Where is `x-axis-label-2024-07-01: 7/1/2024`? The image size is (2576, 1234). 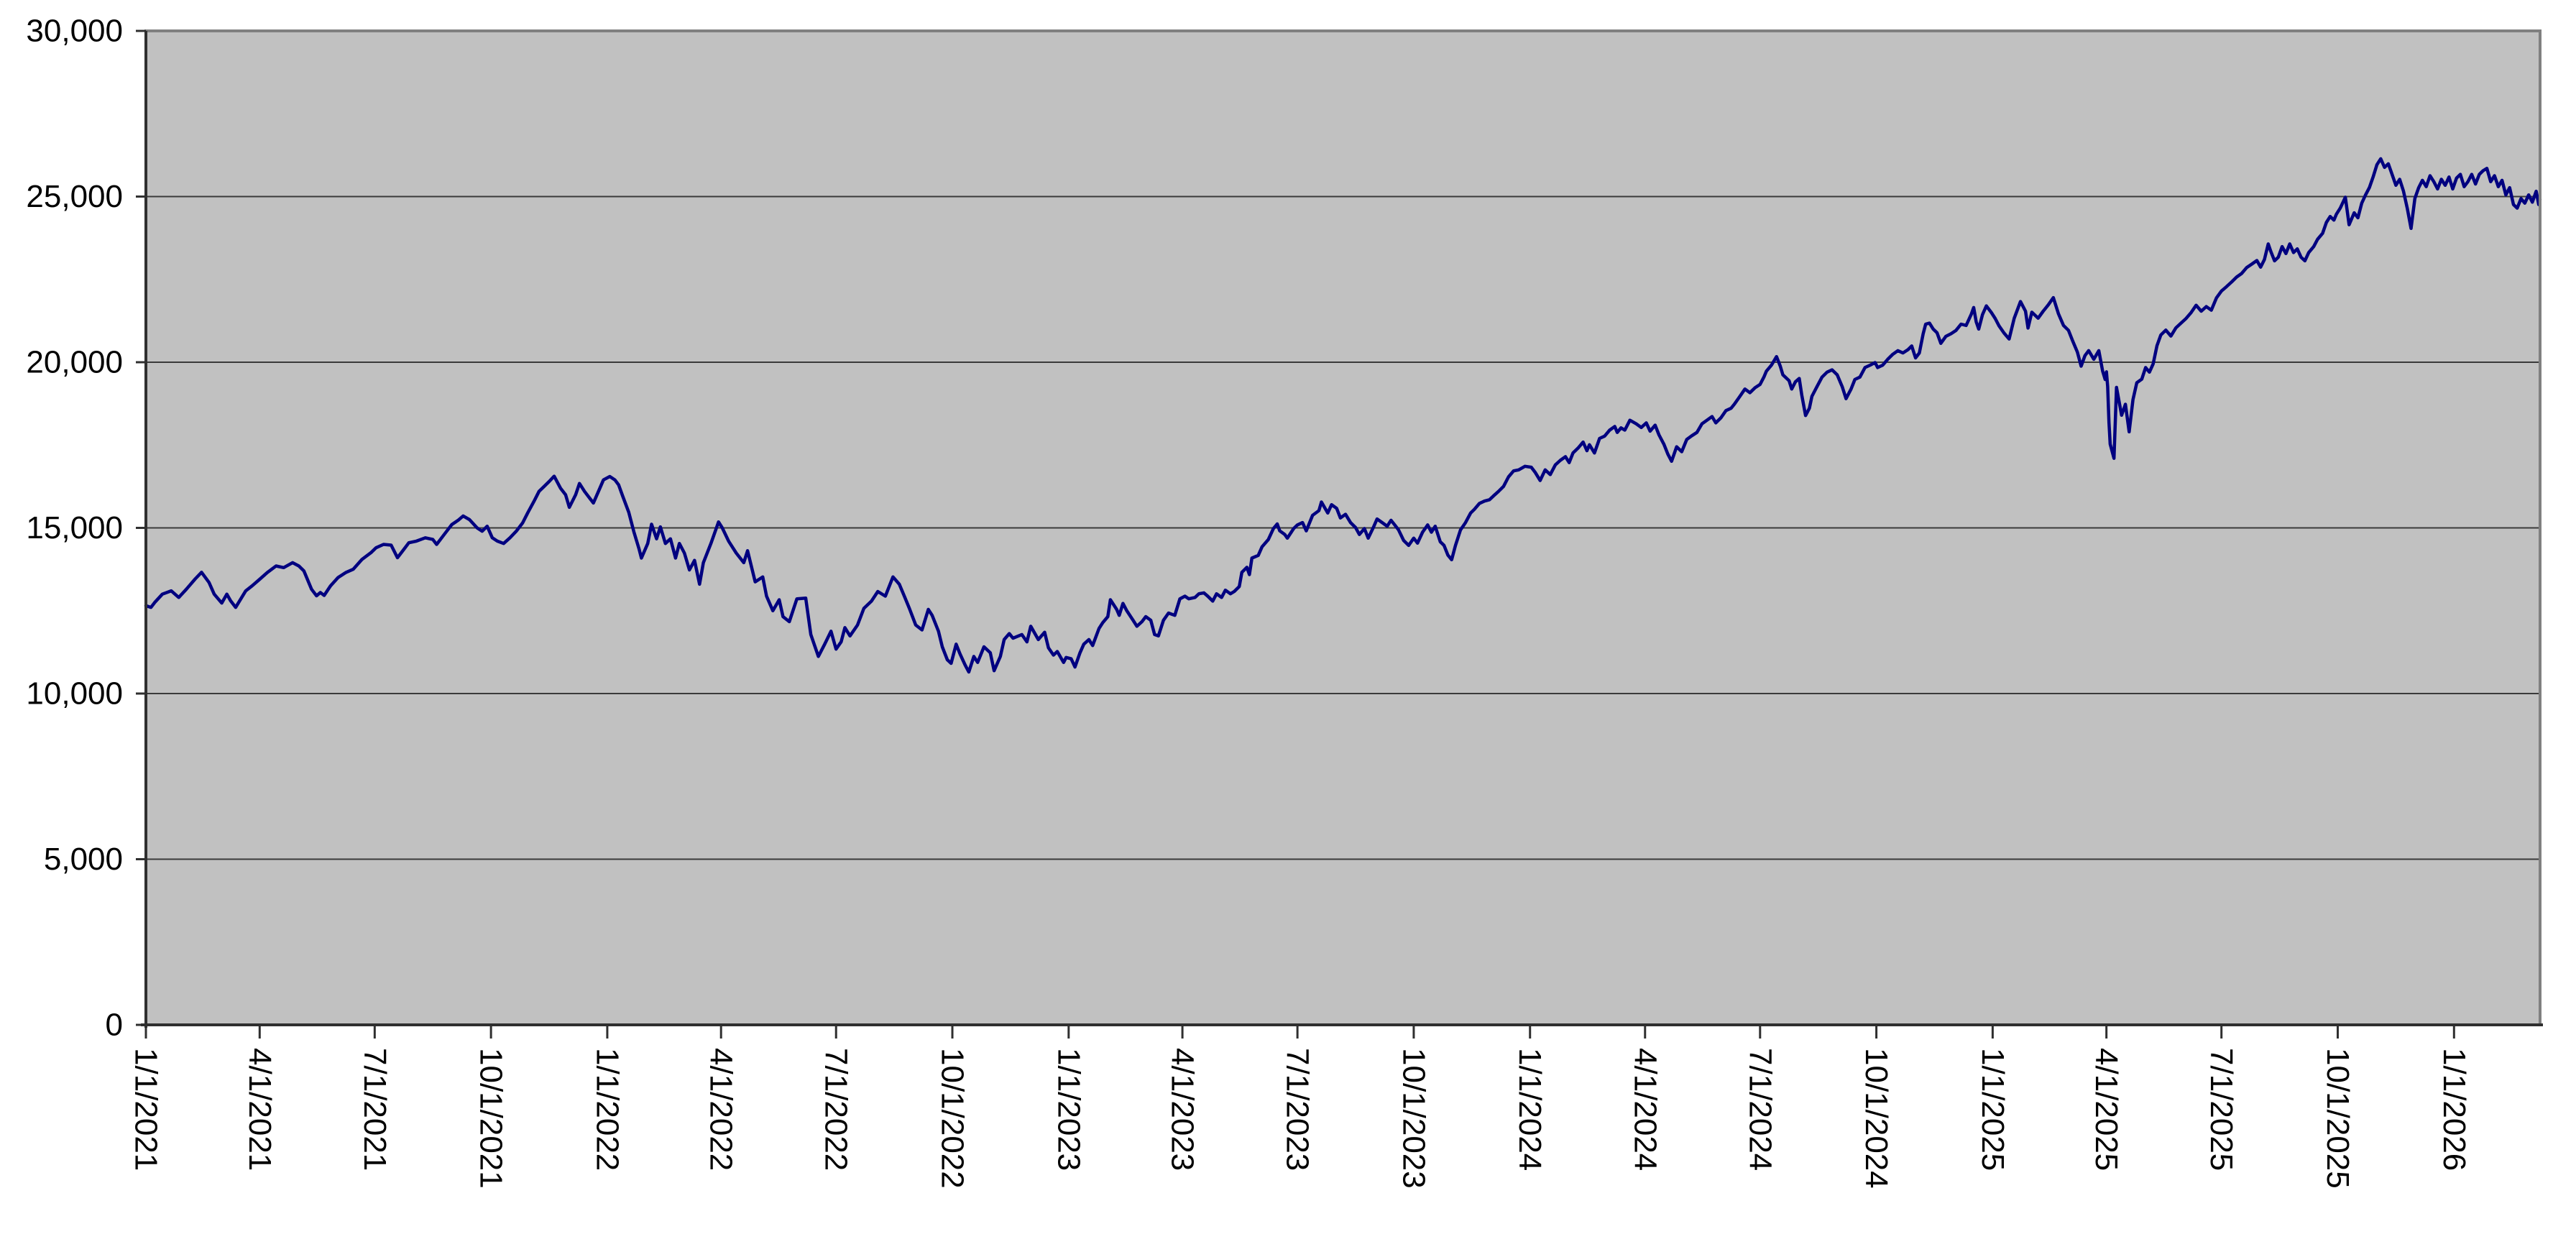
x-axis-label-2024-07-01: 7/1/2024 is located at coordinates (1759, 1109).